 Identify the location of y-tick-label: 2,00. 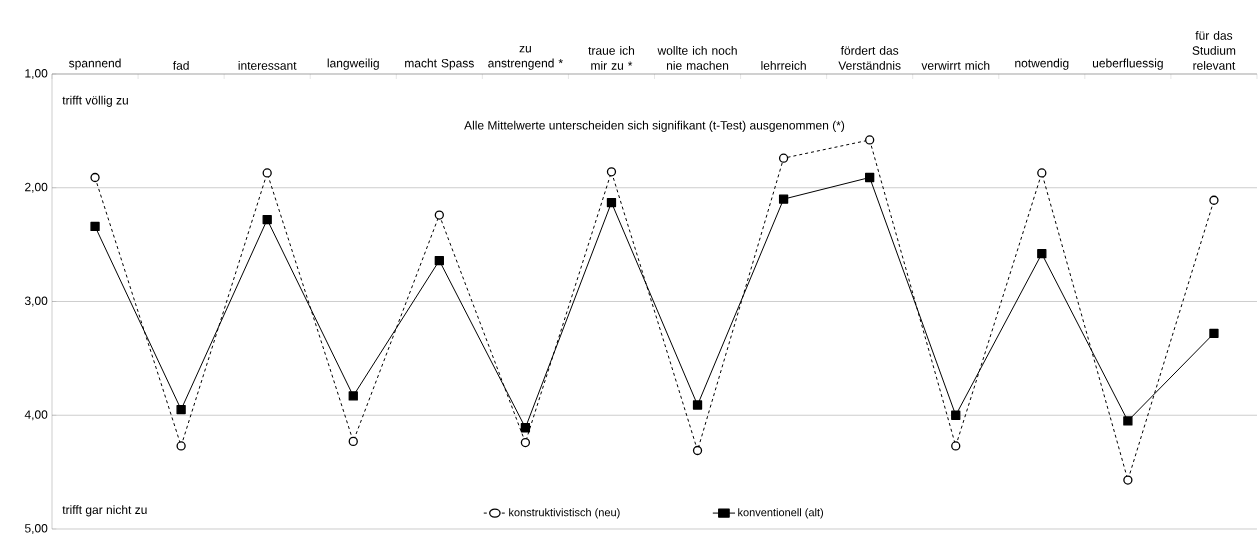
(36, 187).